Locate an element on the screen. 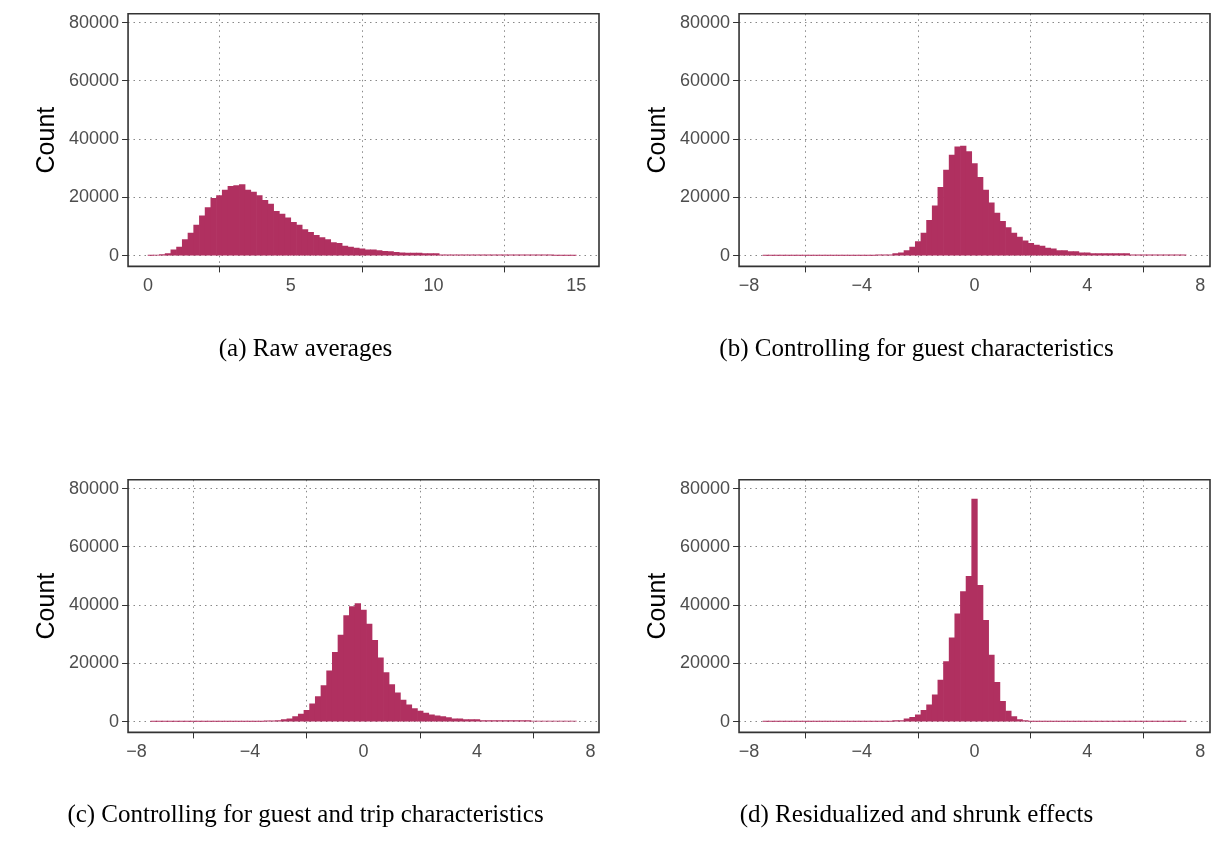  text: (c) Controlling for guest and trip characteristics is located at coordinates (305, 814).